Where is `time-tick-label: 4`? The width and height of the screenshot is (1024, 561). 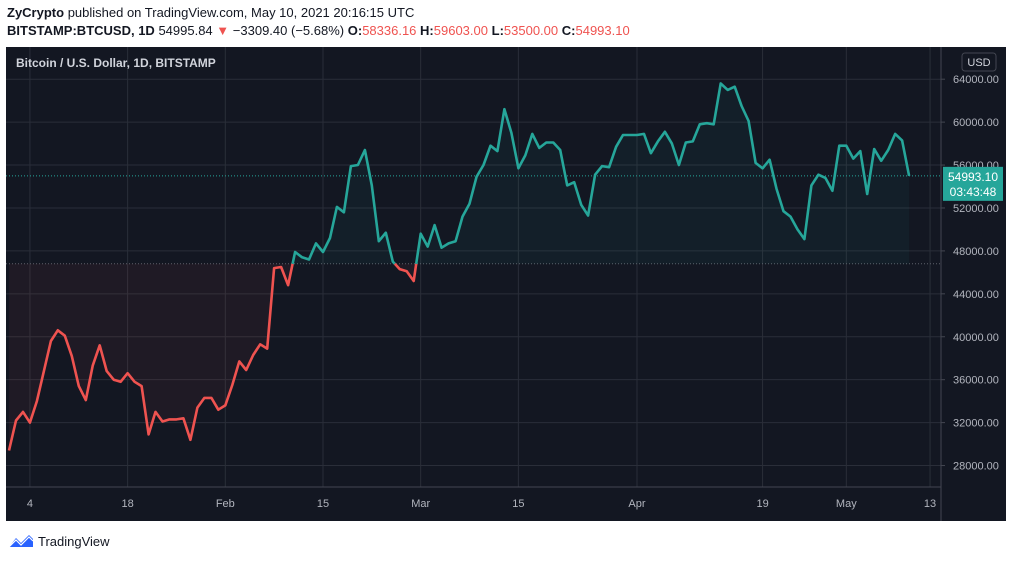 time-tick-label: 4 is located at coordinates (30, 504).